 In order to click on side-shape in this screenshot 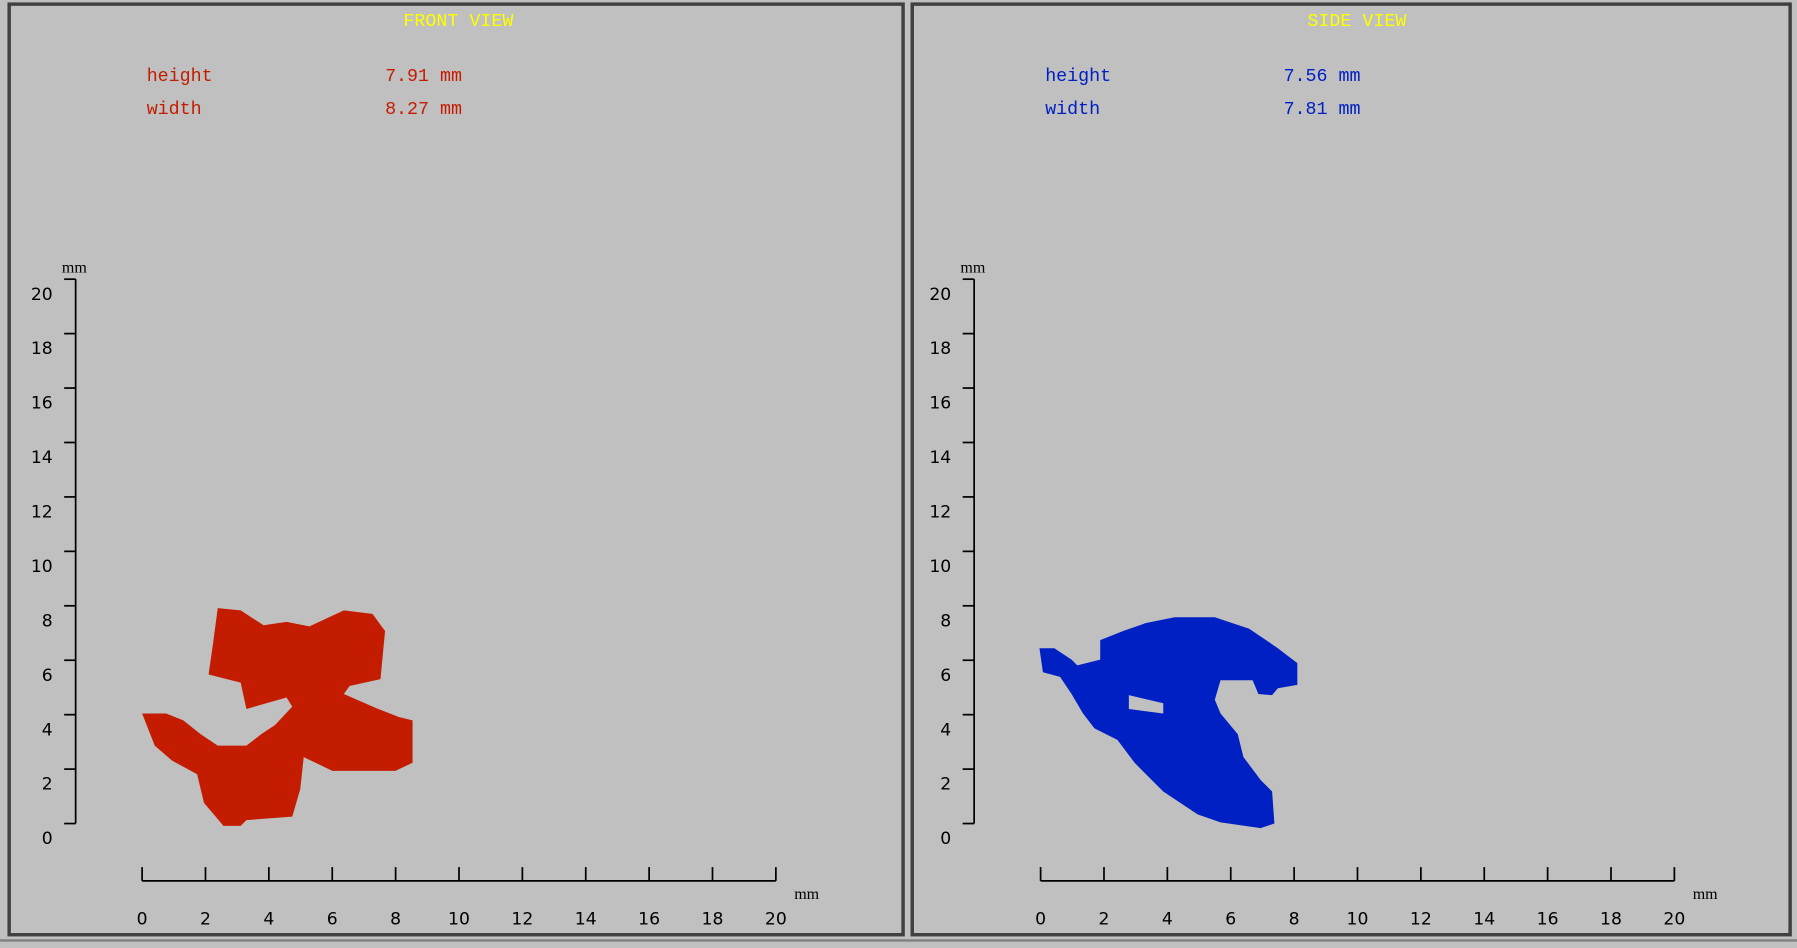, I will do `click(1168, 723)`.